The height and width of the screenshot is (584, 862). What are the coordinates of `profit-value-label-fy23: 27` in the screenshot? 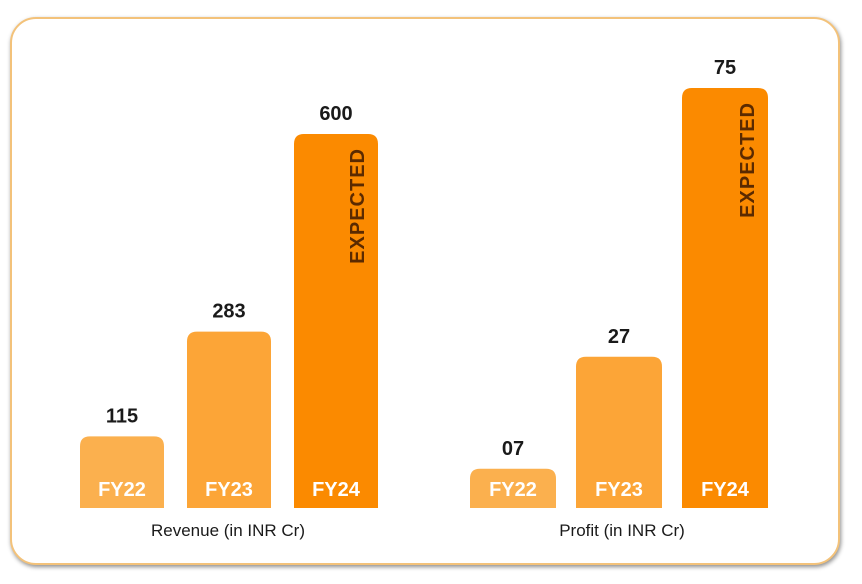 It's located at (619, 337).